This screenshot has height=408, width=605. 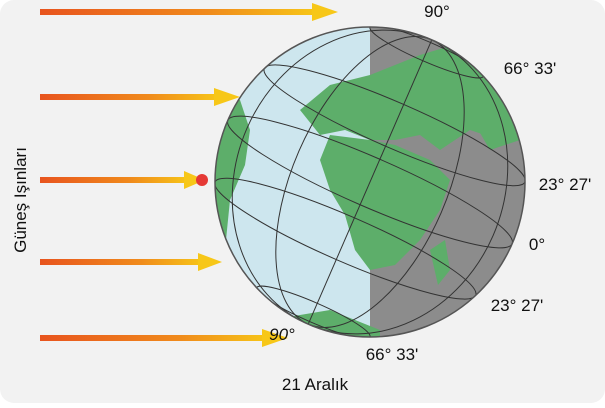 I want to click on sun-point, so click(x=202, y=180).